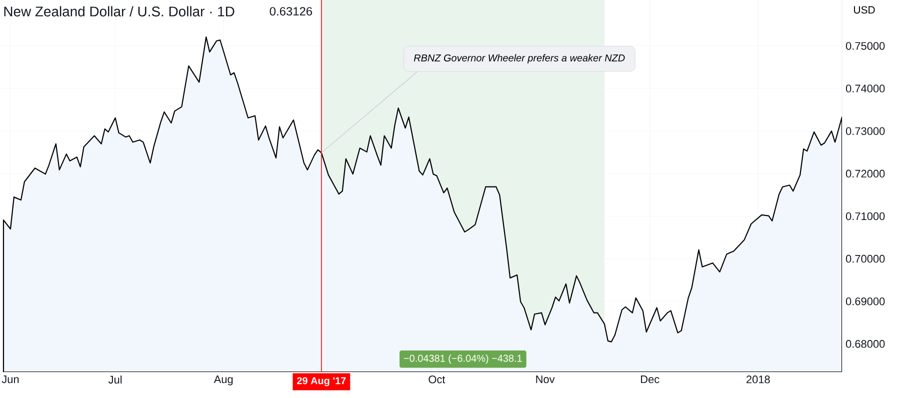 This screenshot has width=907, height=398. What do you see at coordinates (321, 381) in the screenshot?
I see `ref-line-label: 29 Aug '17` at bounding box center [321, 381].